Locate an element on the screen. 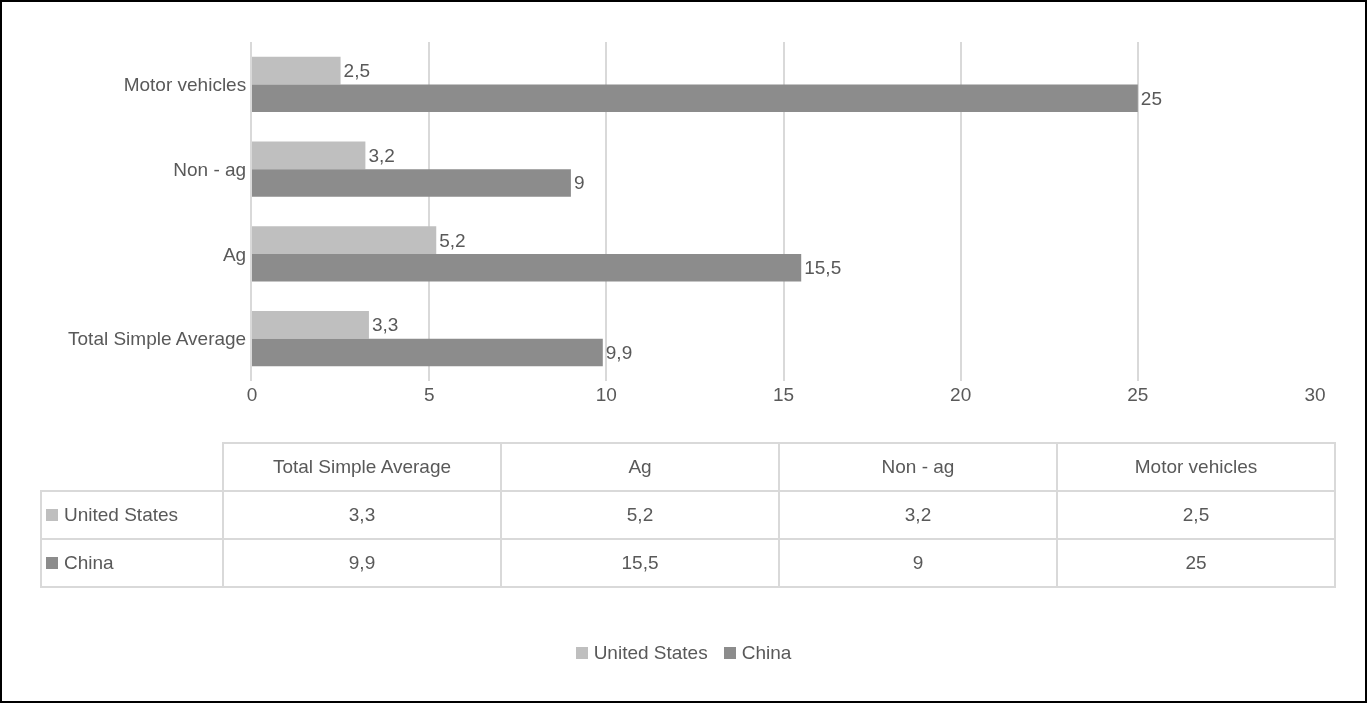 This screenshot has height=703, width=1367. data-label: 3,3 is located at coordinates (385, 325).